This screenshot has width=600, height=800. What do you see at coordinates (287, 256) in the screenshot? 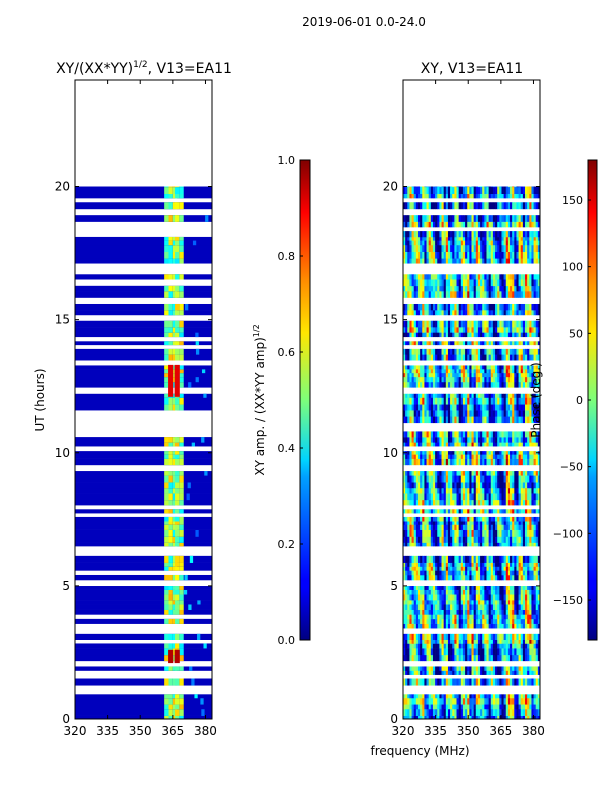
I see `colorbar-tick-label: 0.8` at bounding box center [287, 256].